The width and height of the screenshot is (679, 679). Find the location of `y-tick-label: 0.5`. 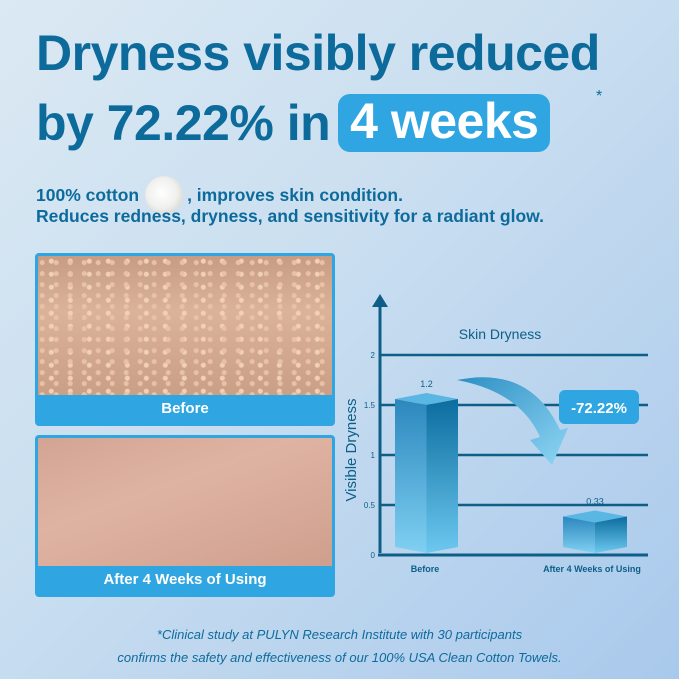

y-tick-label: 0.5 is located at coordinates (370, 505).